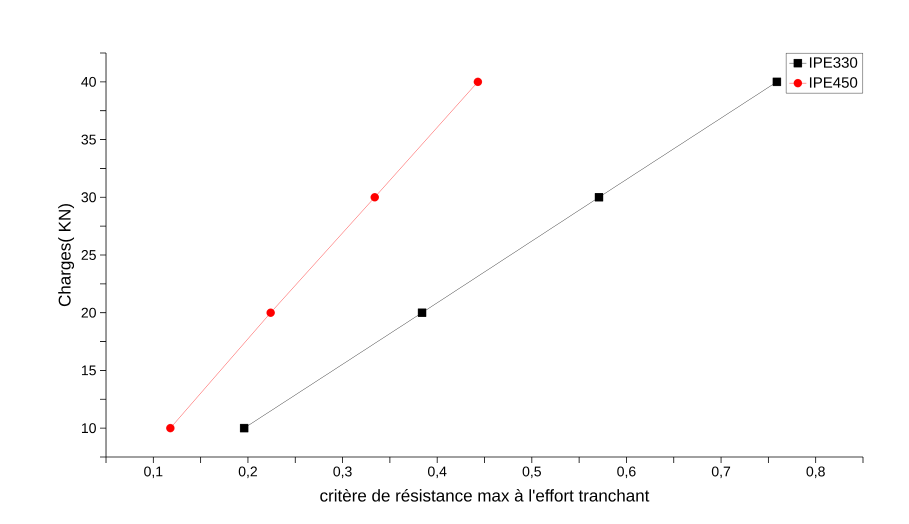 This screenshot has height=524, width=909. I want to click on x-tick-label: 0,3, so click(342, 472).